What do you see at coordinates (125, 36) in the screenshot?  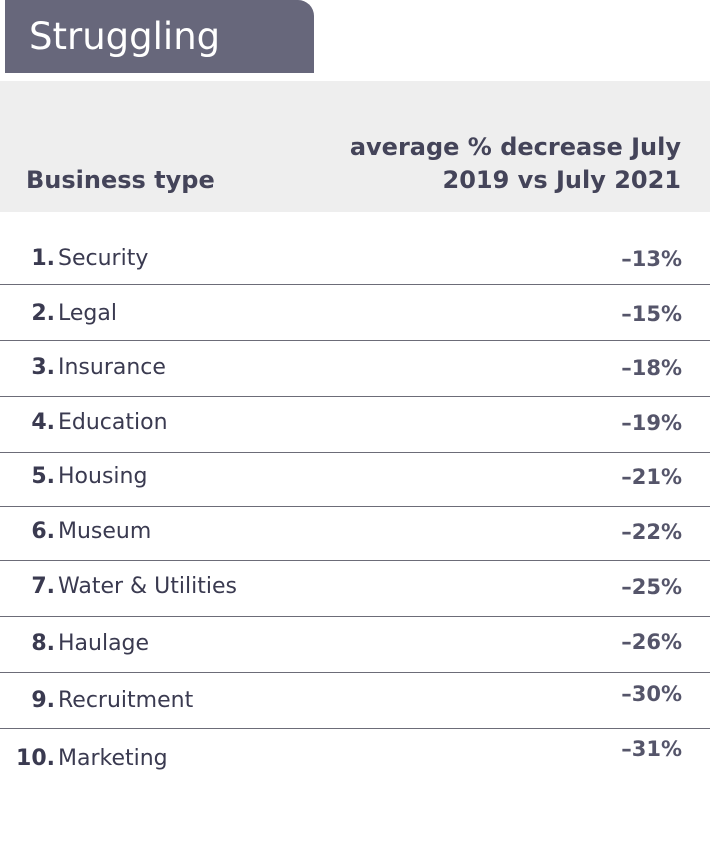 I see `section-title: Struggling` at bounding box center [125, 36].